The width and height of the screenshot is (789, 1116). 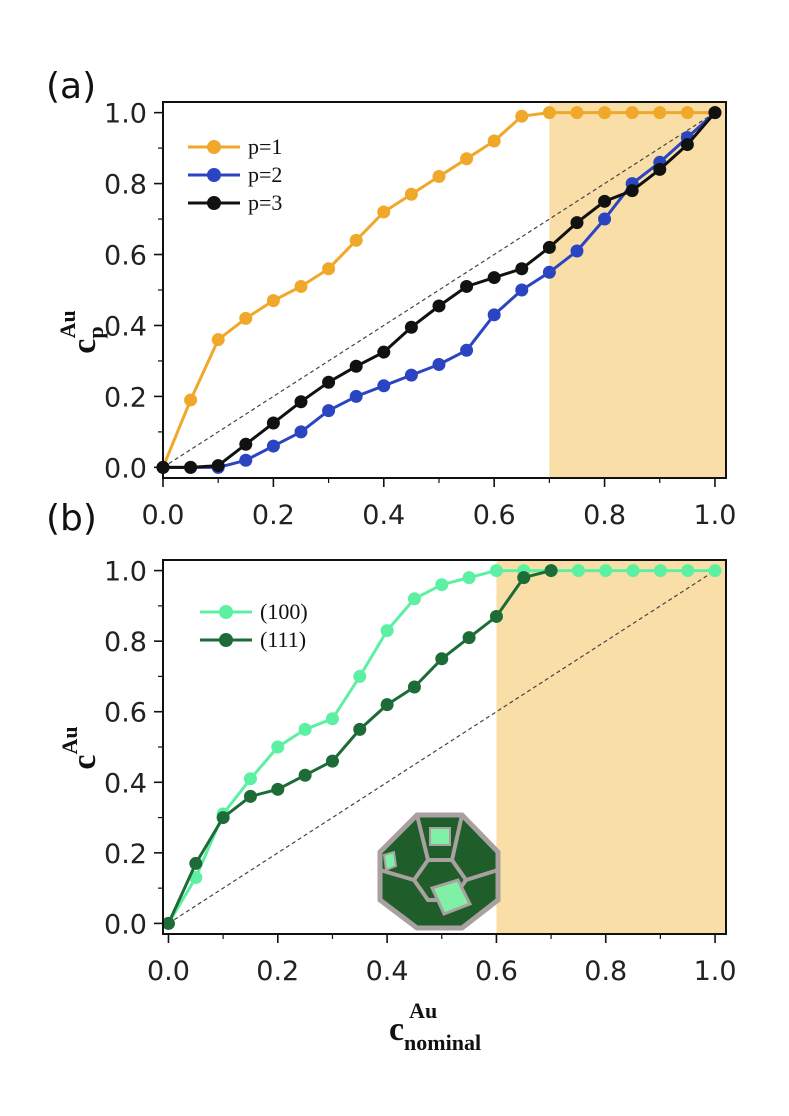 I want to click on legend: p=1 p=2 p=3, so click(x=235, y=174).